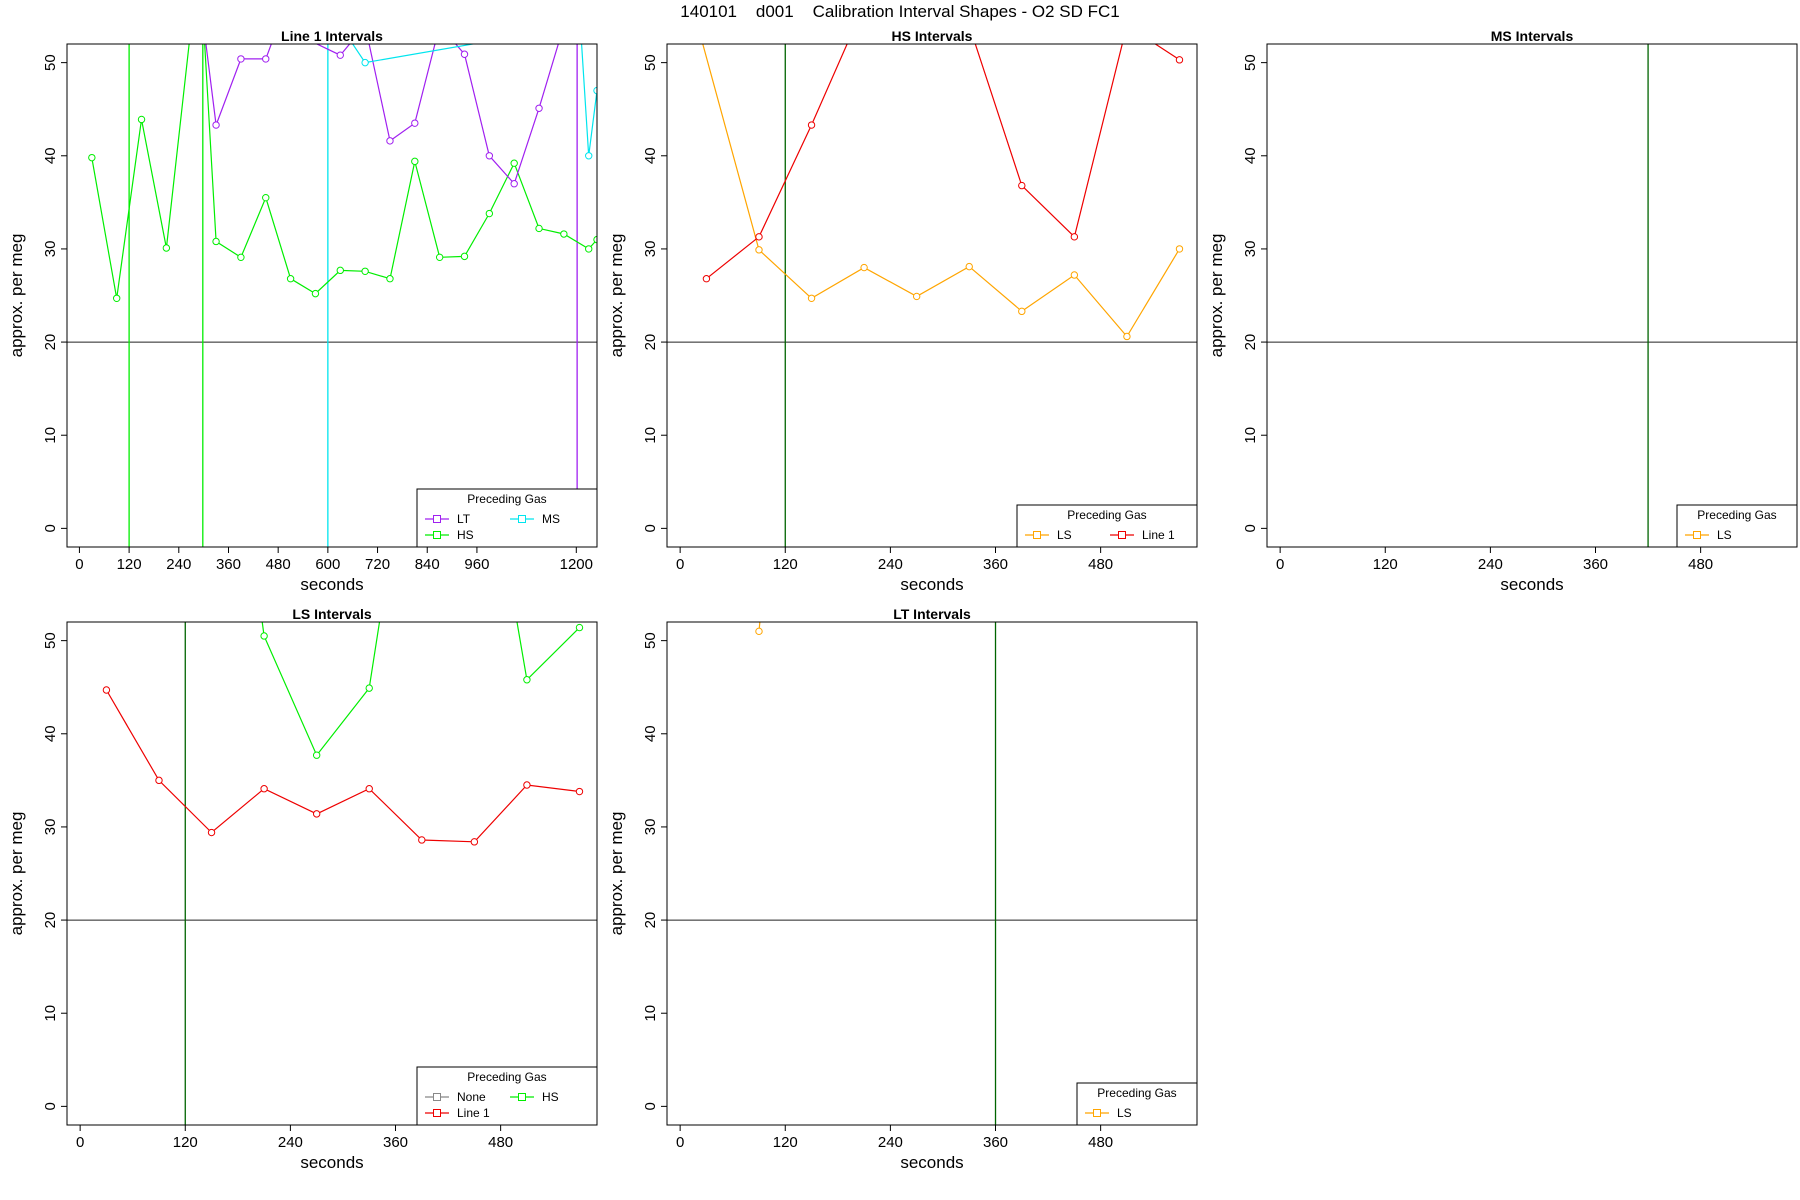  I want to click on panel-title: MS Intervals, so click(1532, 36).